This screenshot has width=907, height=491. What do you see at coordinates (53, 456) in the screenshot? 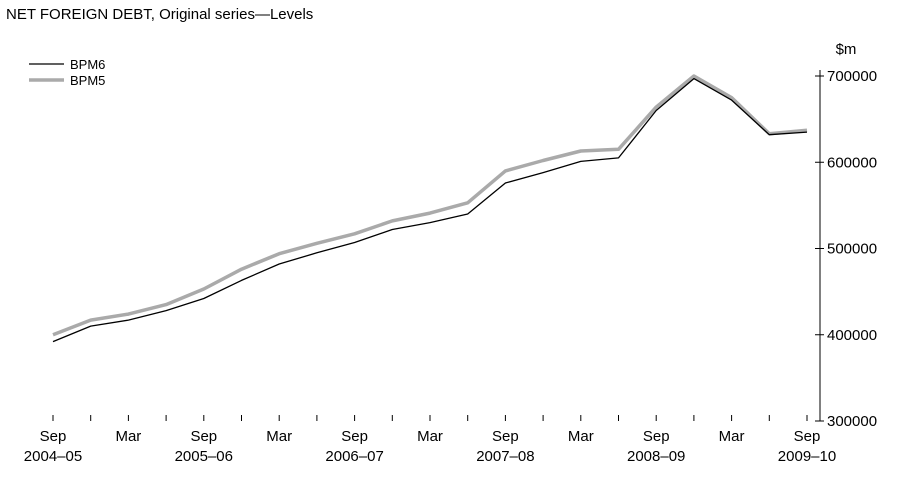
I see `x-tick-label-year: 2004–05` at bounding box center [53, 456].